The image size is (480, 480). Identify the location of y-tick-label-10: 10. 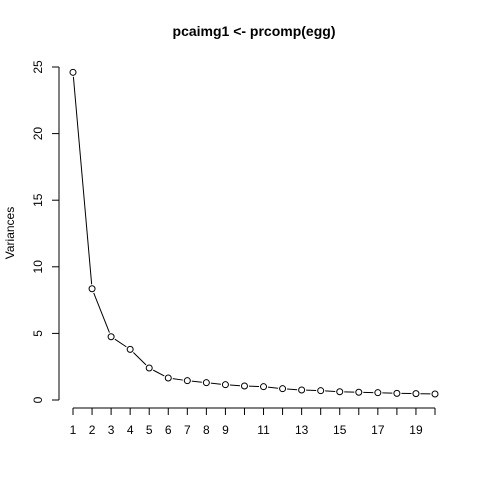
(38, 267).